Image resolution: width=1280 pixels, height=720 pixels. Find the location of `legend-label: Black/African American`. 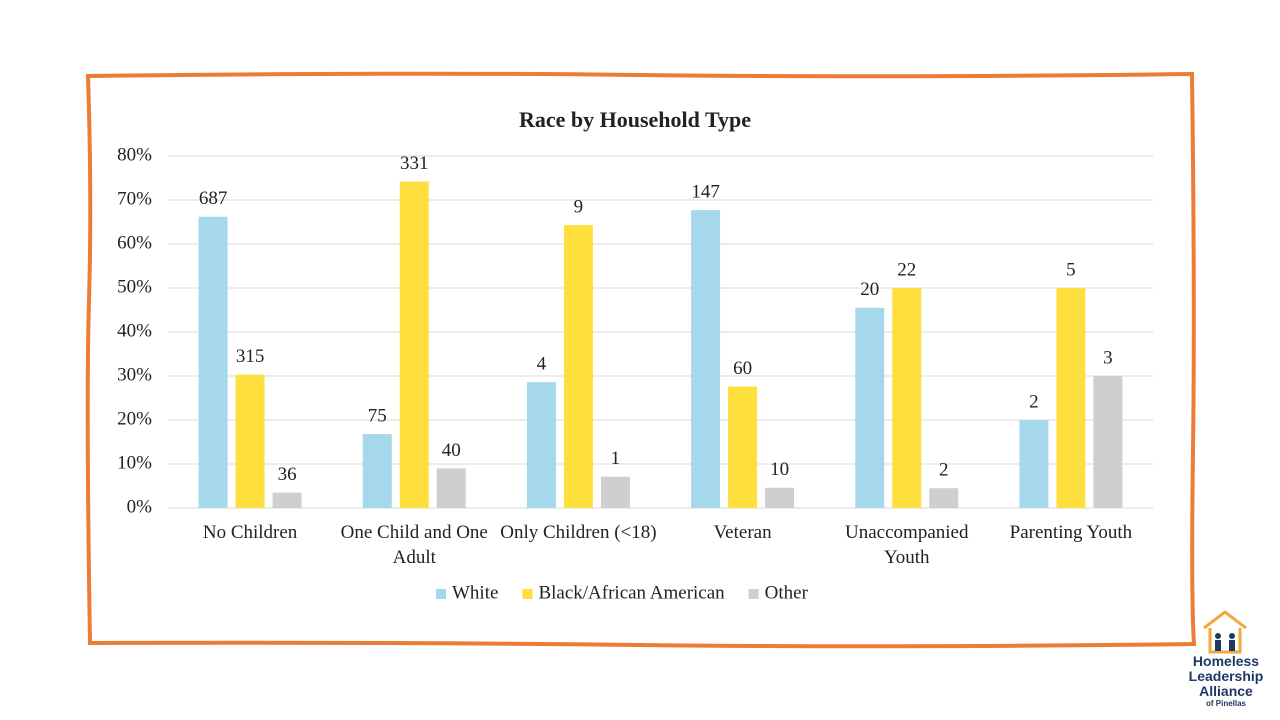

legend-label: Black/African American is located at coordinates (631, 592).